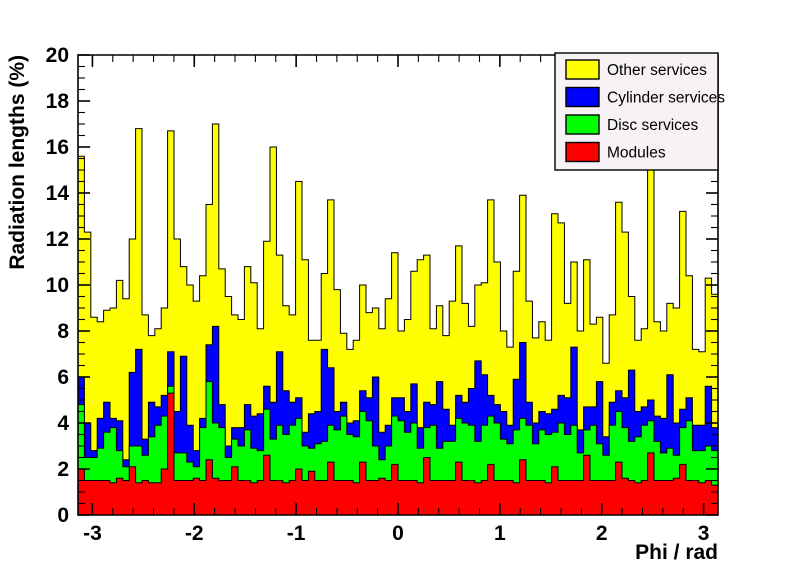 The height and width of the screenshot is (572, 796). What do you see at coordinates (296, 533) in the screenshot?
I see `x-tick-label: -1` at bounding box center [296, 533].